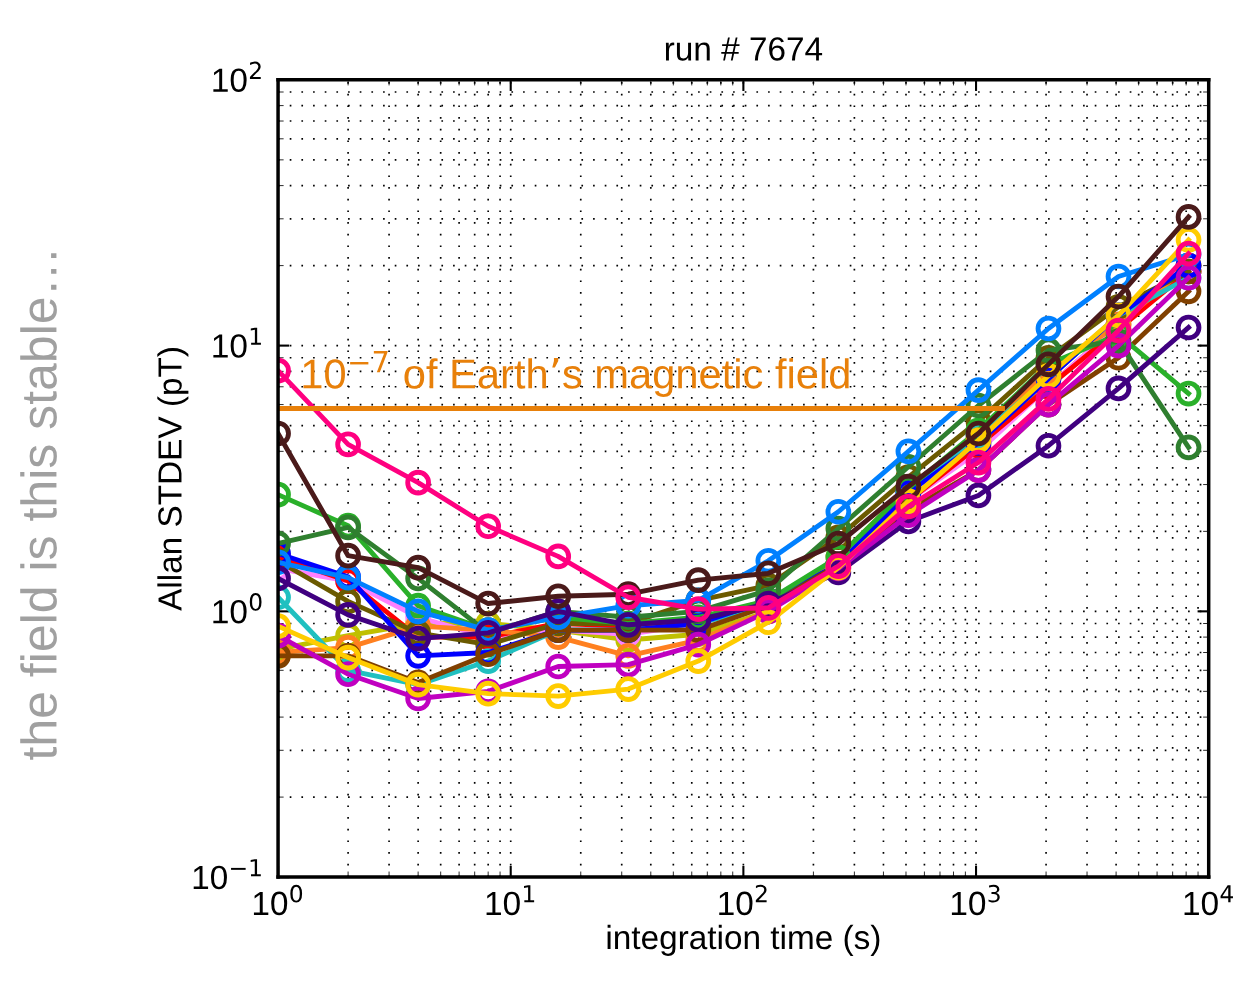 Image resolution: width=1243 pixels, height=1007 pixels. What do you see at coordinates (237, 608) in the screenshot?
I see `y-tick-label: 10$^{0}$` at bounding box center [237, 608].